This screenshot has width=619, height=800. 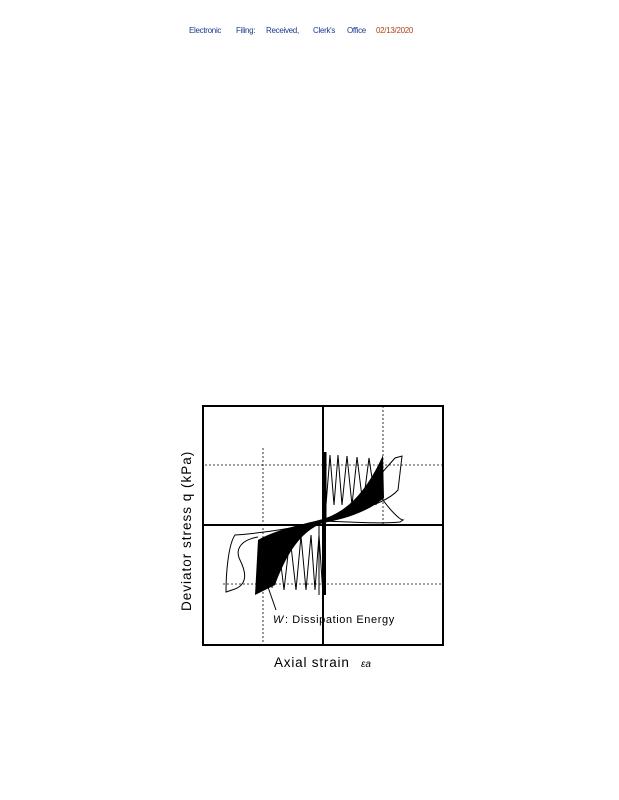 I want to click on y-axis-label: Deviator stress q (kPa), so click(x=186, y=531).